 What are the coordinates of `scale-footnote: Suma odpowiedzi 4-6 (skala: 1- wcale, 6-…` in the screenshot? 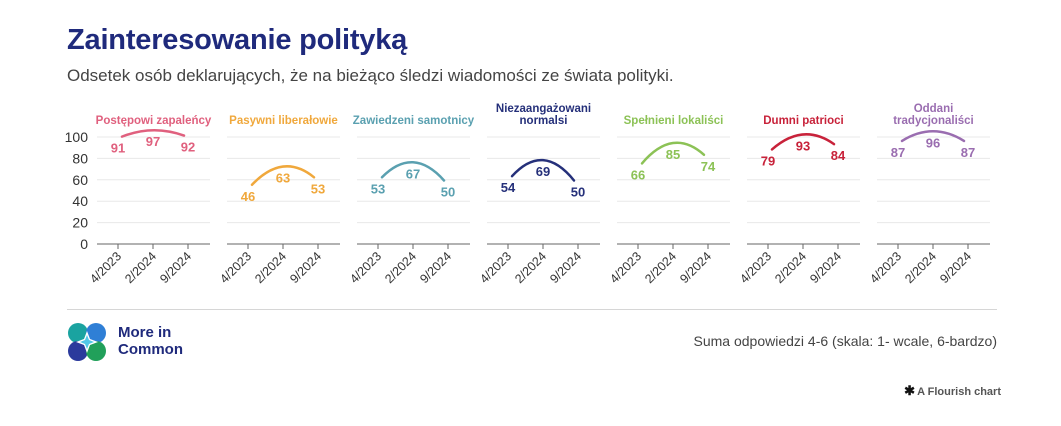 It's located at (845, 341).